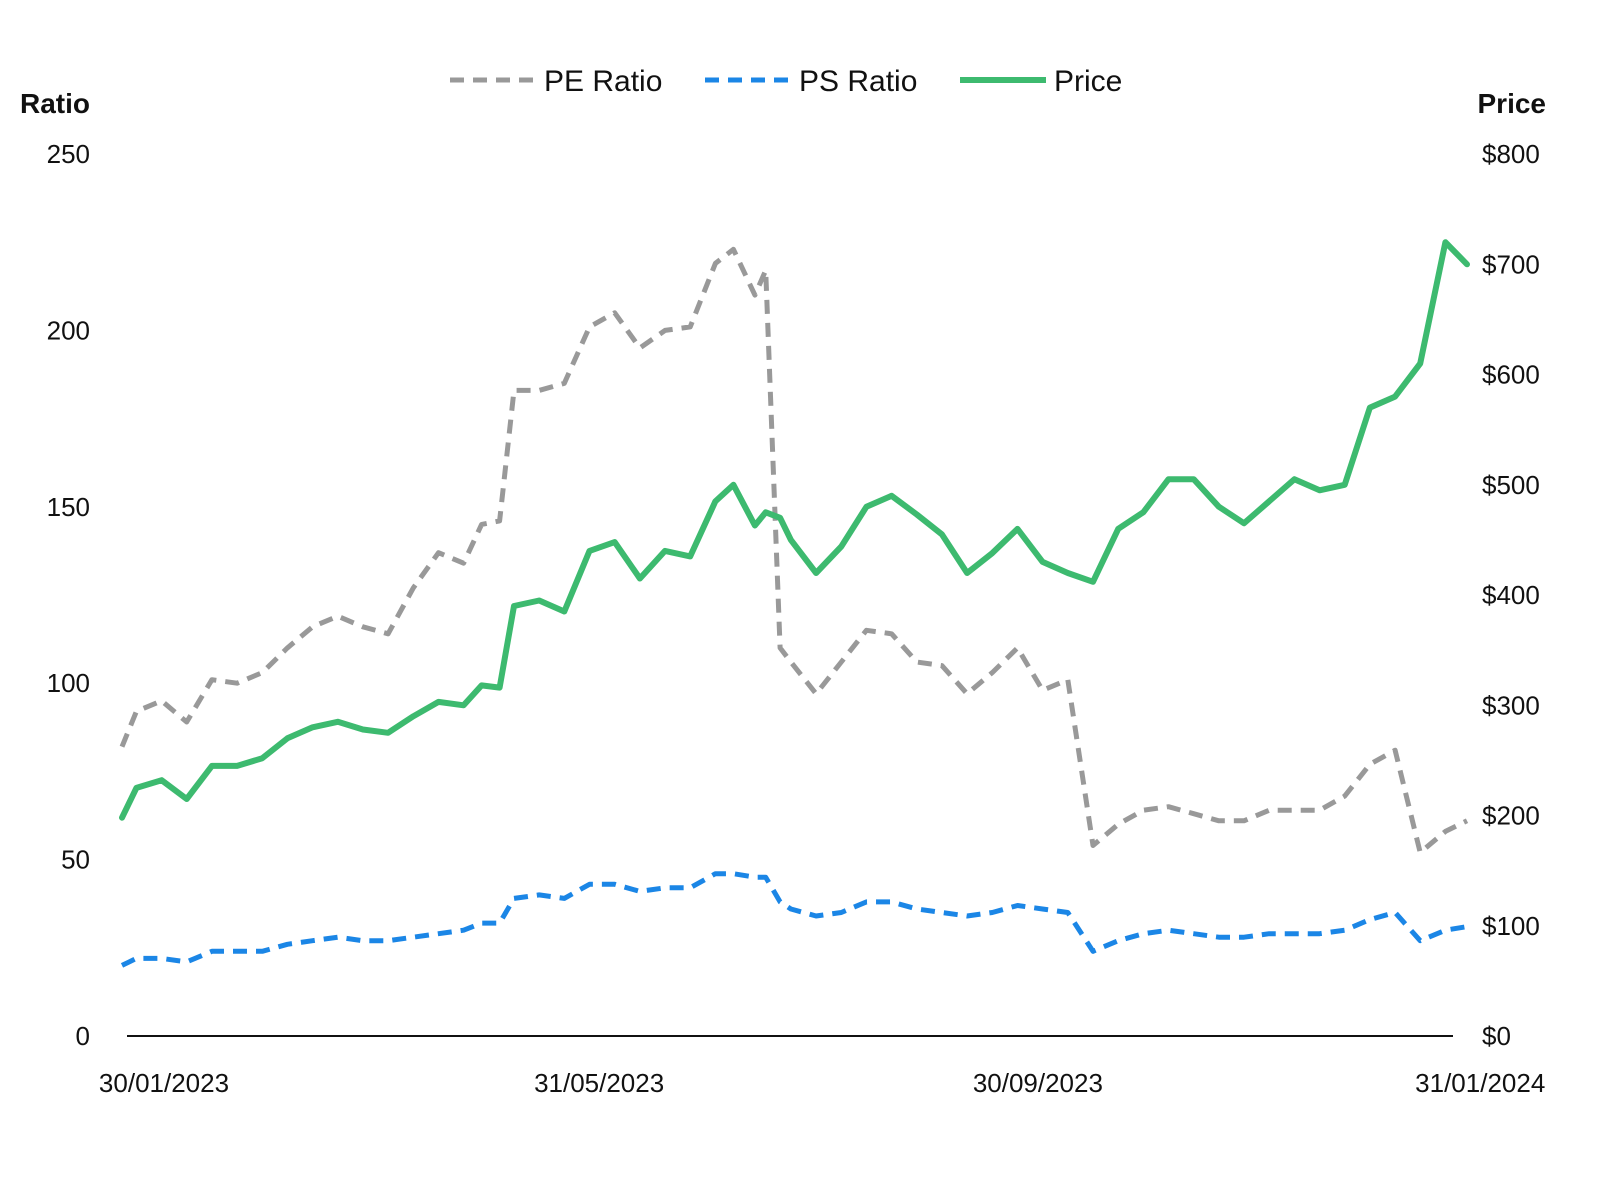 The height and width of the screenshot is (1184, 1600). Describe the element at coordinates (1511, 264) in the screenshot. I see `right-tick-label: $700` at that location.